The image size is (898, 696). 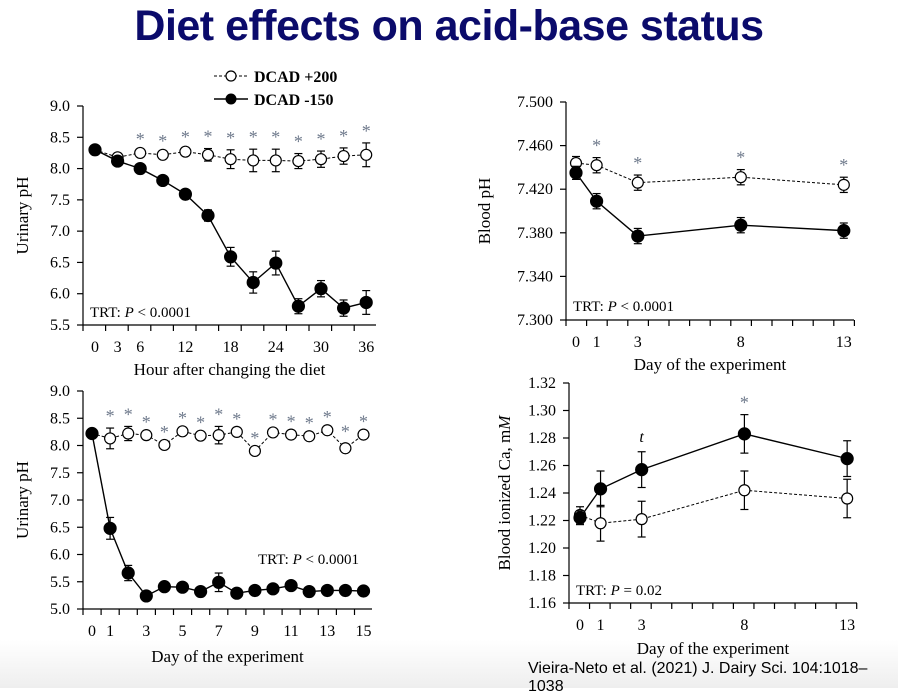 I want to click on y-tick-label: 7.380, so click(x=535, y=233).